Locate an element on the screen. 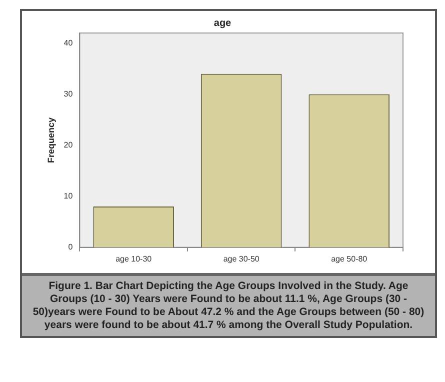 Image resolution: width=445 pixels, height=382 pixels. caption: Figure 1. Bar Chart Depicting the Age Groups Involved in the Study. Age Groups (10 - 30) Years were Found to be about 11.1 %, Age Groups (30 - 50)years were Found to be About 47.2 % and the Age Groups between (50 - 80) years were found to be about 41.7 % among the Overall Study Population. is located at coordinates (228, 306).